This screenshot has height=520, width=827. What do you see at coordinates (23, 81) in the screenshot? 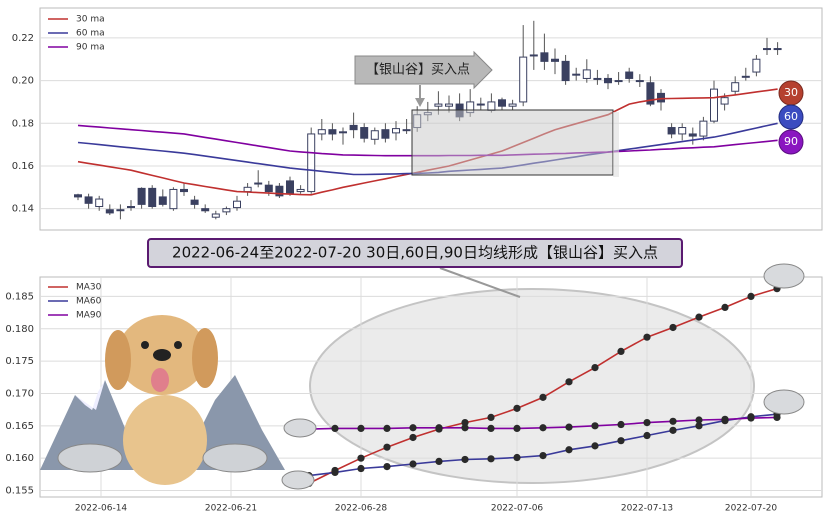
I see `y-tick-label: 0.20` at bounding box center [23, 81].